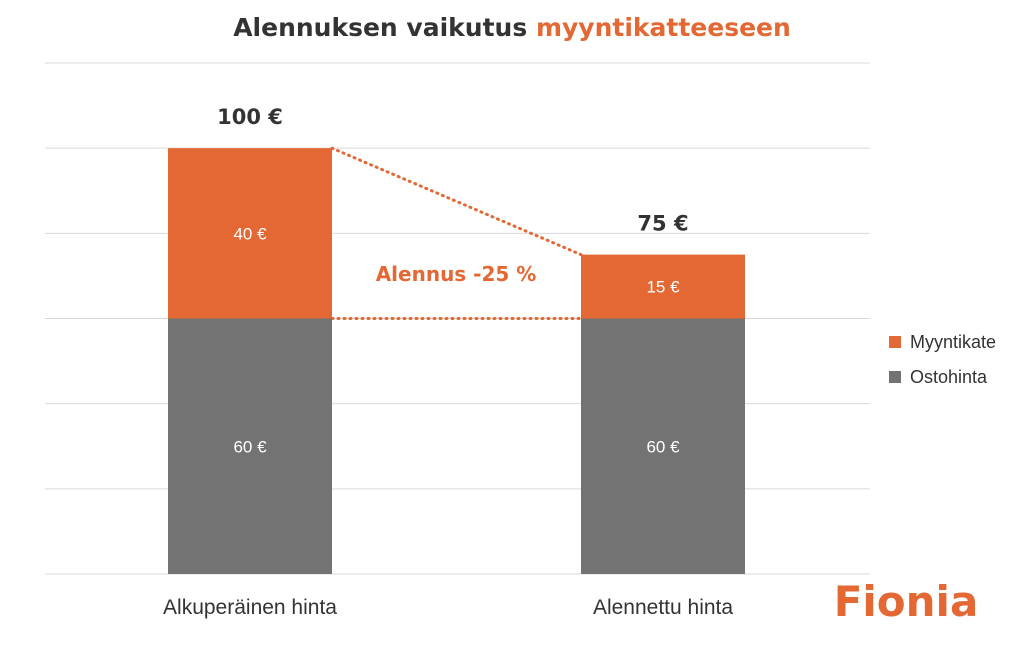 The height and width of the screenshot is (669, 1024). What do you see at coordinates (906, 601) in the screenshot?
I see `brand-logo: Fionia` at bounding box center [906, 601].